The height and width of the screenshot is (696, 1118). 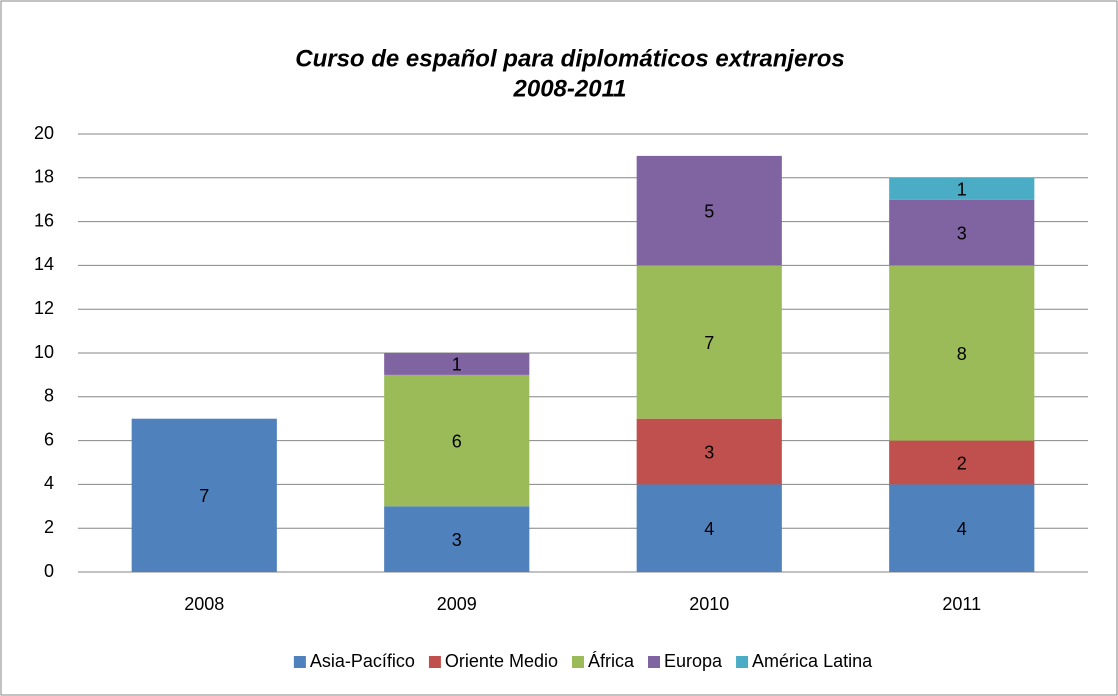 What do you see at coordinates (49, 571) in the screenshot?
I see `y-tick-label: 0` at bounding box center [49, 571].